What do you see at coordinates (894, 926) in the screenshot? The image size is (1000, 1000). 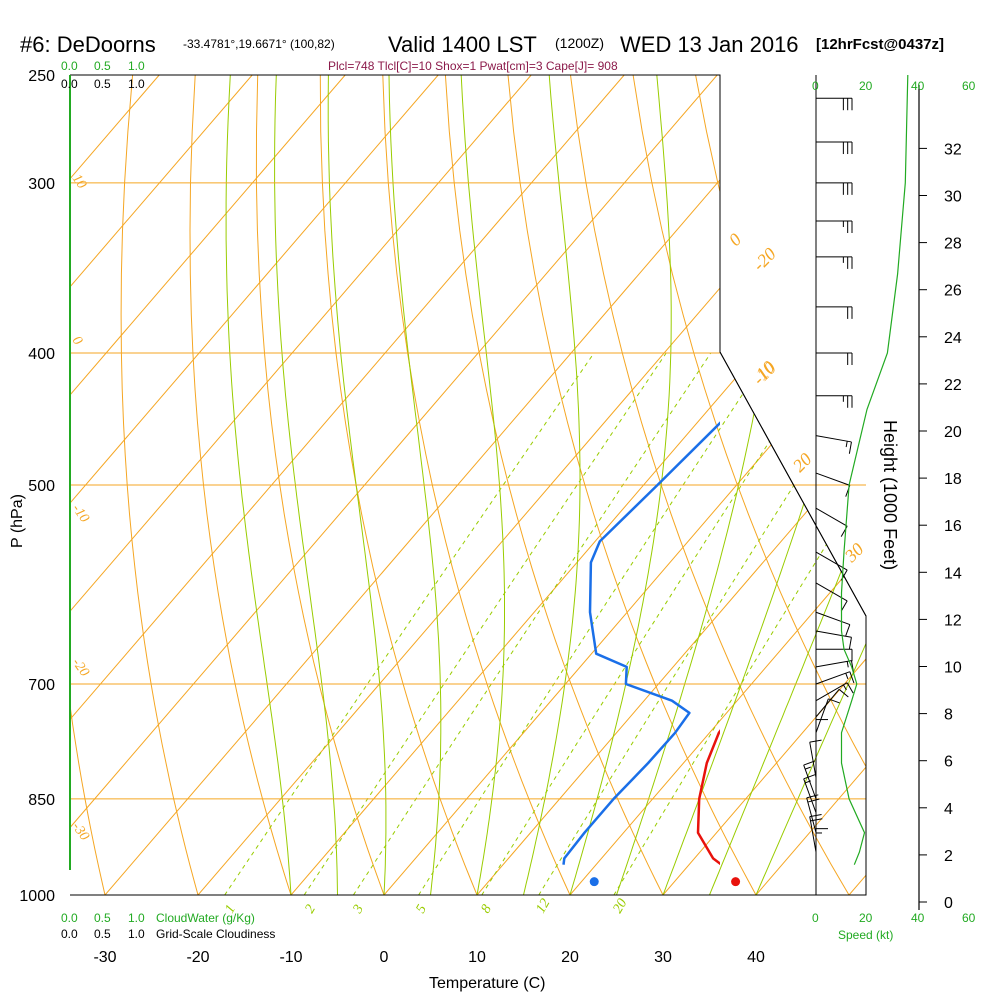 I see `speed-scale-bottom: 0 20 40 60 Speed (kt)` at bounding box center [894, 926].